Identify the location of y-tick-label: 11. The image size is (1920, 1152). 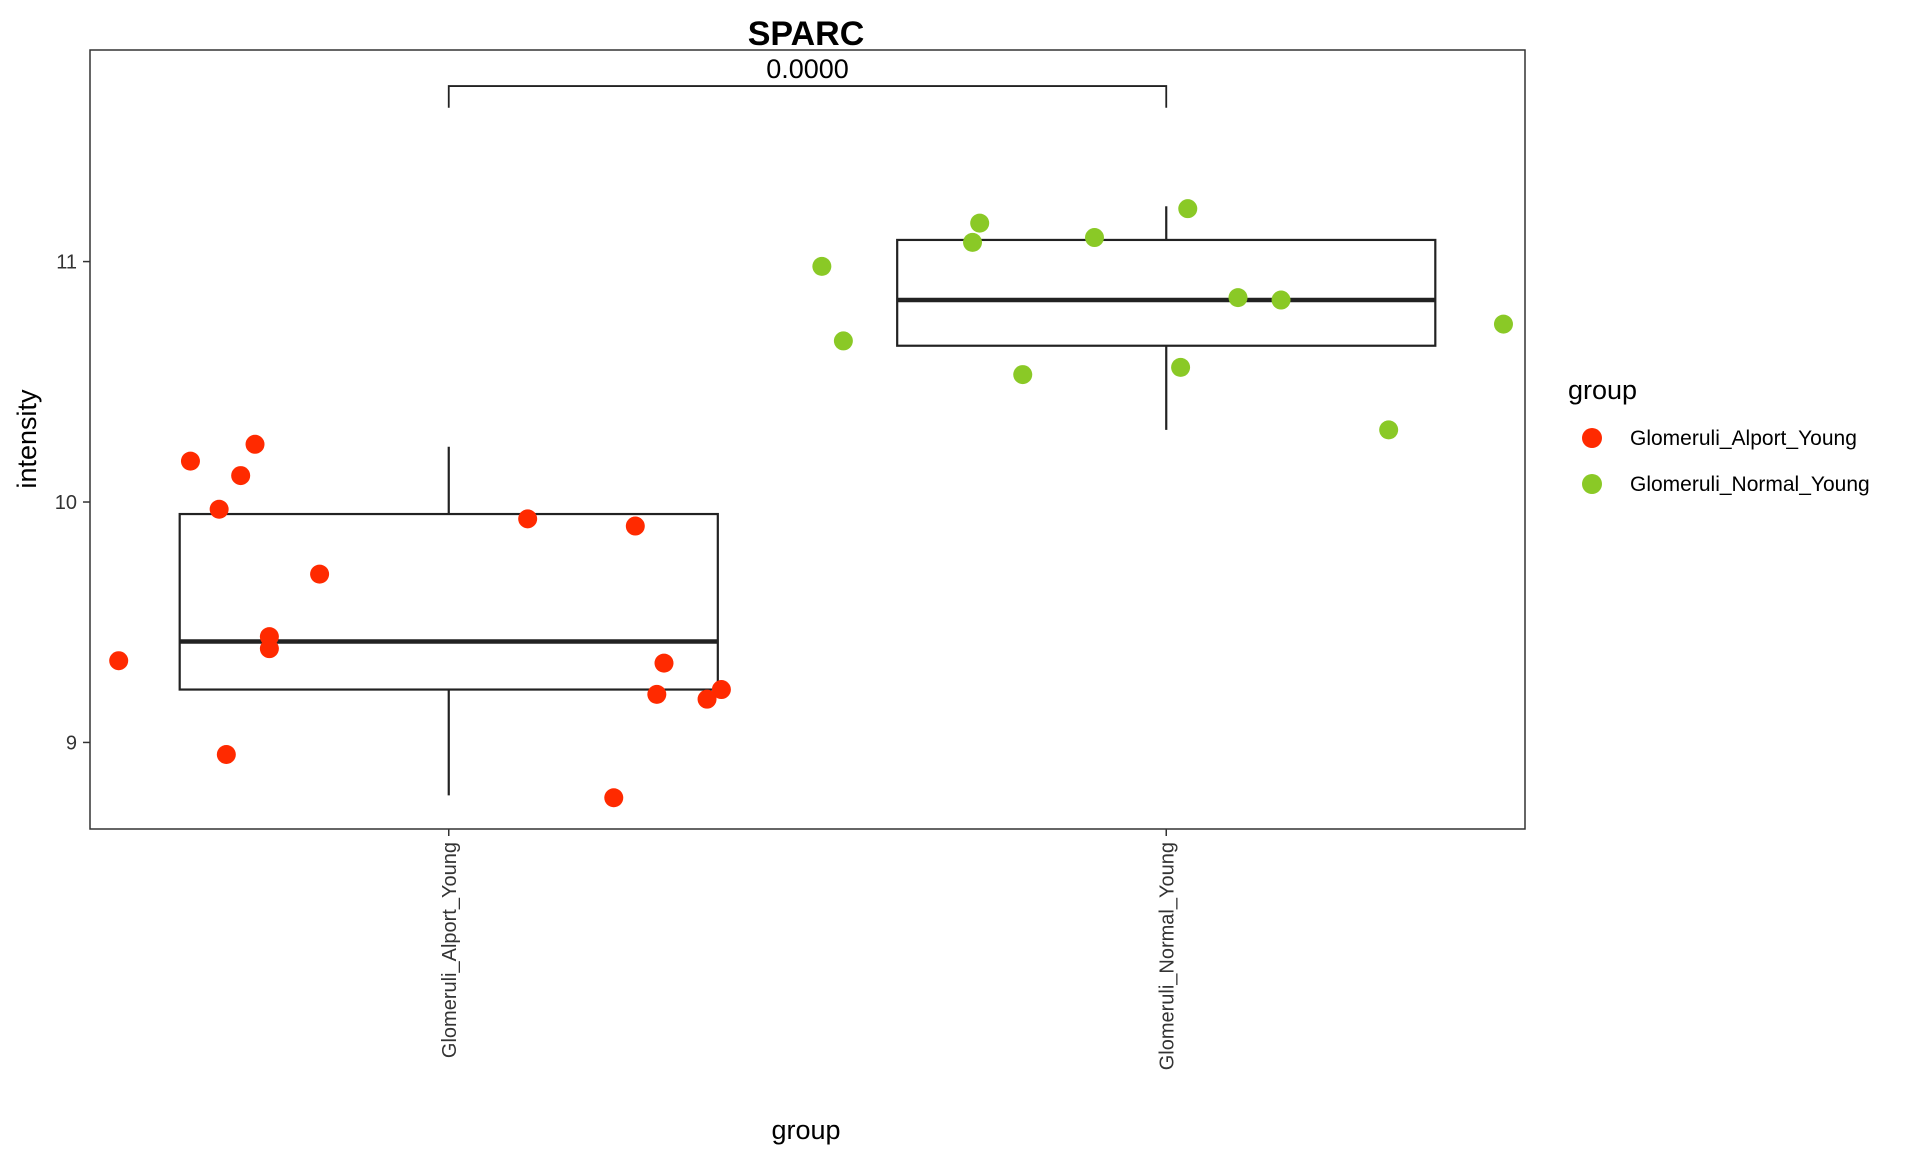
(66, 263).